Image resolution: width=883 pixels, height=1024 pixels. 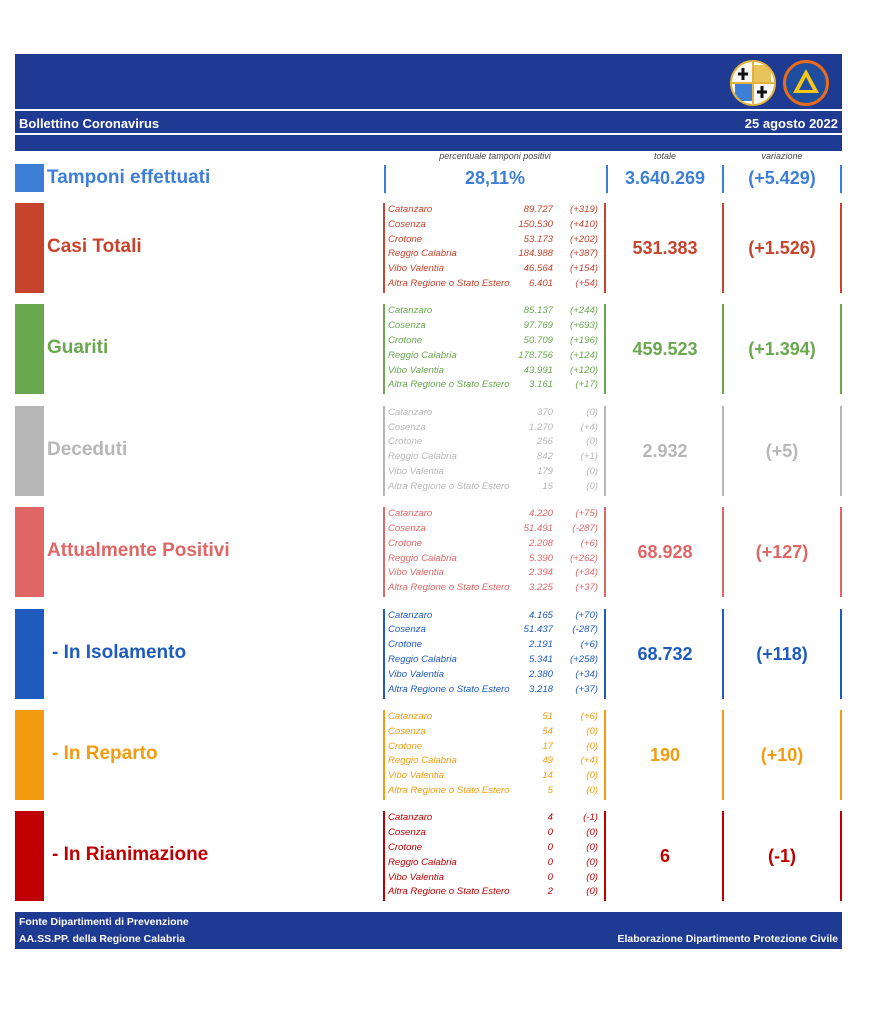 What do you see at coordinates (498, 514) in the screenshot?
I see `province-row: Catanzaro 4.220 (+75)` at bounding box center [498, 514].